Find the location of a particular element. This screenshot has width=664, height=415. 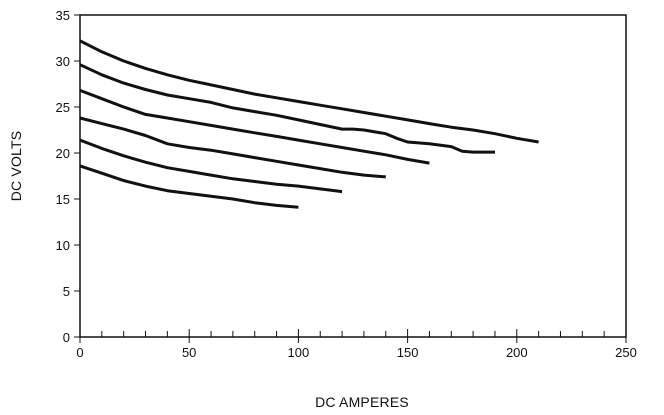

y-axis-title: DC VOLTS is located at coordinates (16, 166).